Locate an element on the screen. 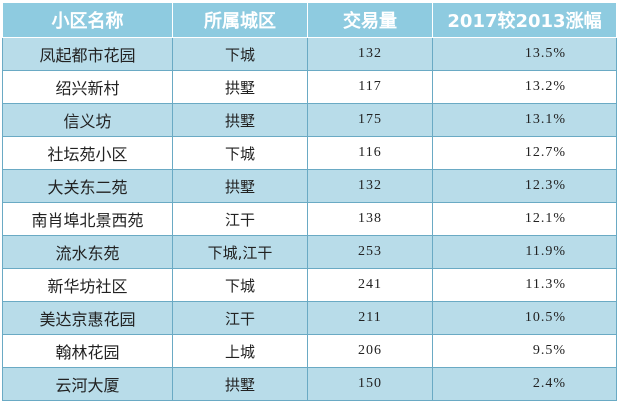 This screenshot has height=416, width=618. table-row: 流水东苑 下城,江干 253 11.9% is located at coordinates (309, 252).